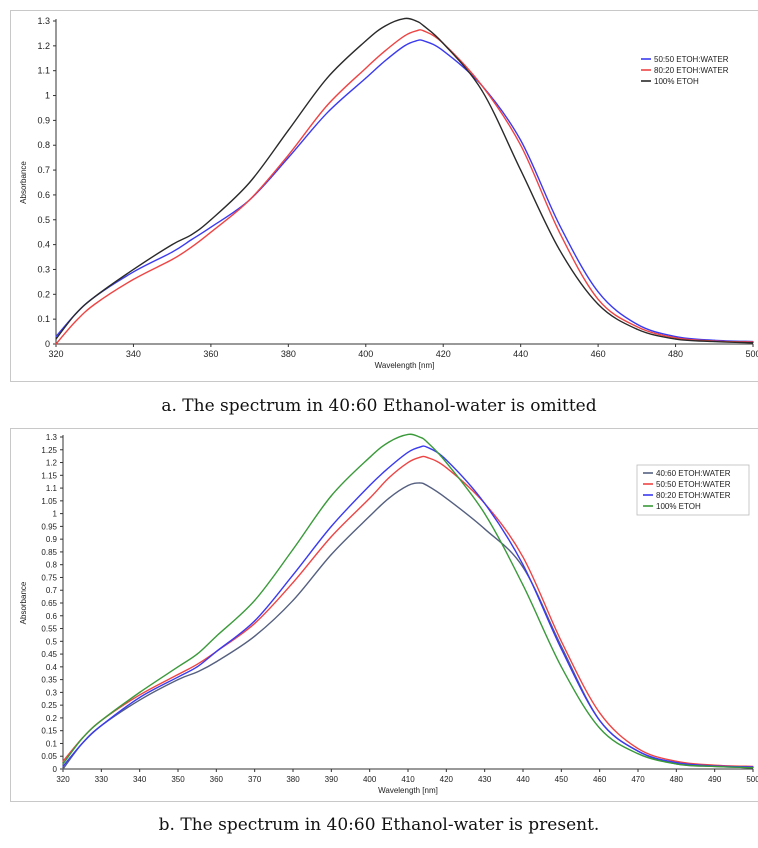 This screenshot has width=758, height=848. Describe the element at coordinates (102, 779) in the screenshot. I see `x-tick-label: 330` at that location.